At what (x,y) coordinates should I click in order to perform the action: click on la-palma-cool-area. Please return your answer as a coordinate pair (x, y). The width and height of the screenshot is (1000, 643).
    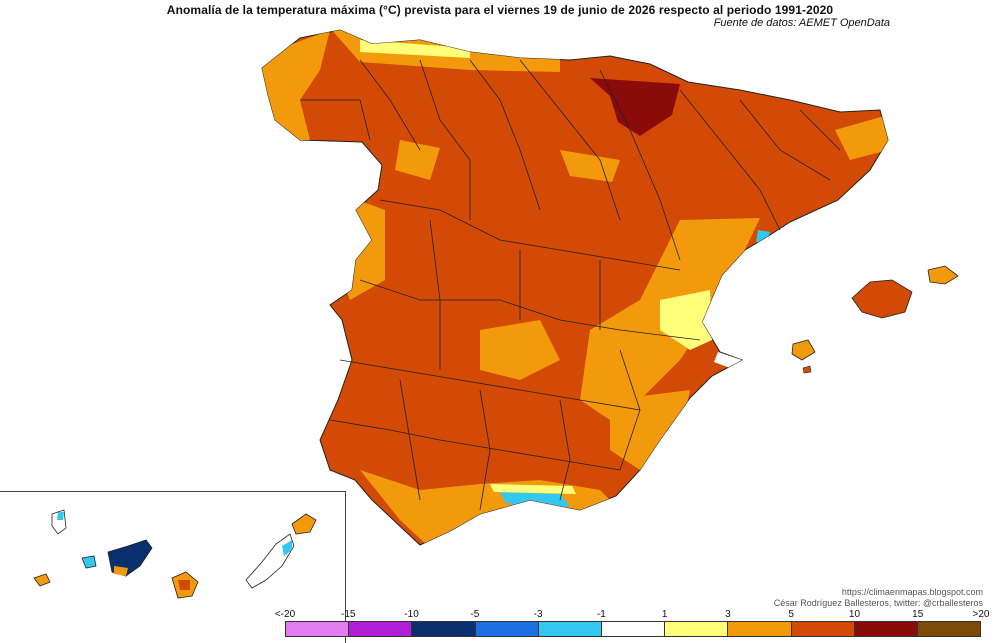
    Looking at the image, I should click on (60, 516).